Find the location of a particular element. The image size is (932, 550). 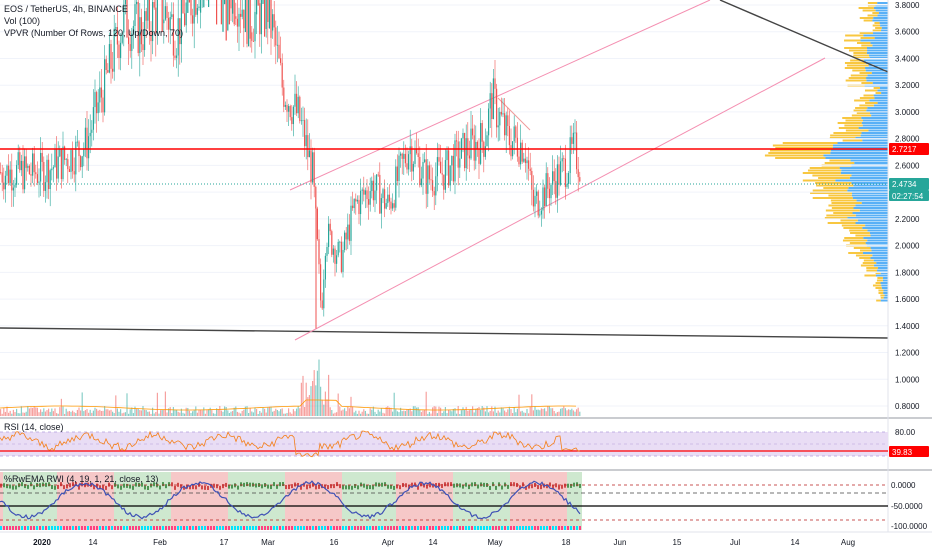

support-trendline is located at coordinates (444, 333).